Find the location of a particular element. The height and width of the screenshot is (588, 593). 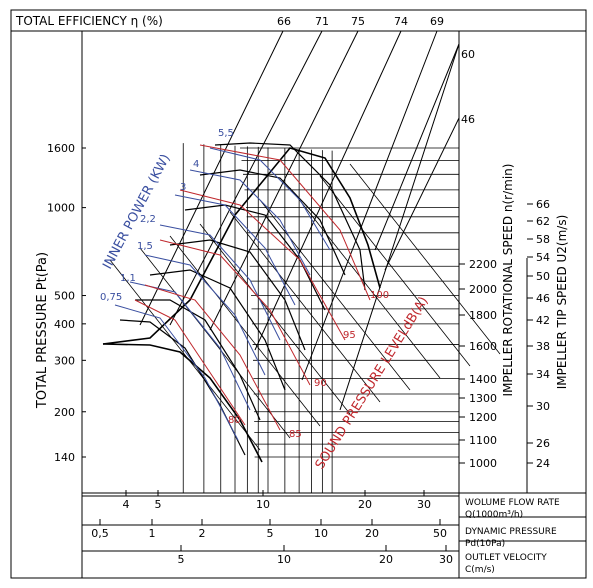

tip-speed-tick-label: 24 is located at coordinates (543, 463).